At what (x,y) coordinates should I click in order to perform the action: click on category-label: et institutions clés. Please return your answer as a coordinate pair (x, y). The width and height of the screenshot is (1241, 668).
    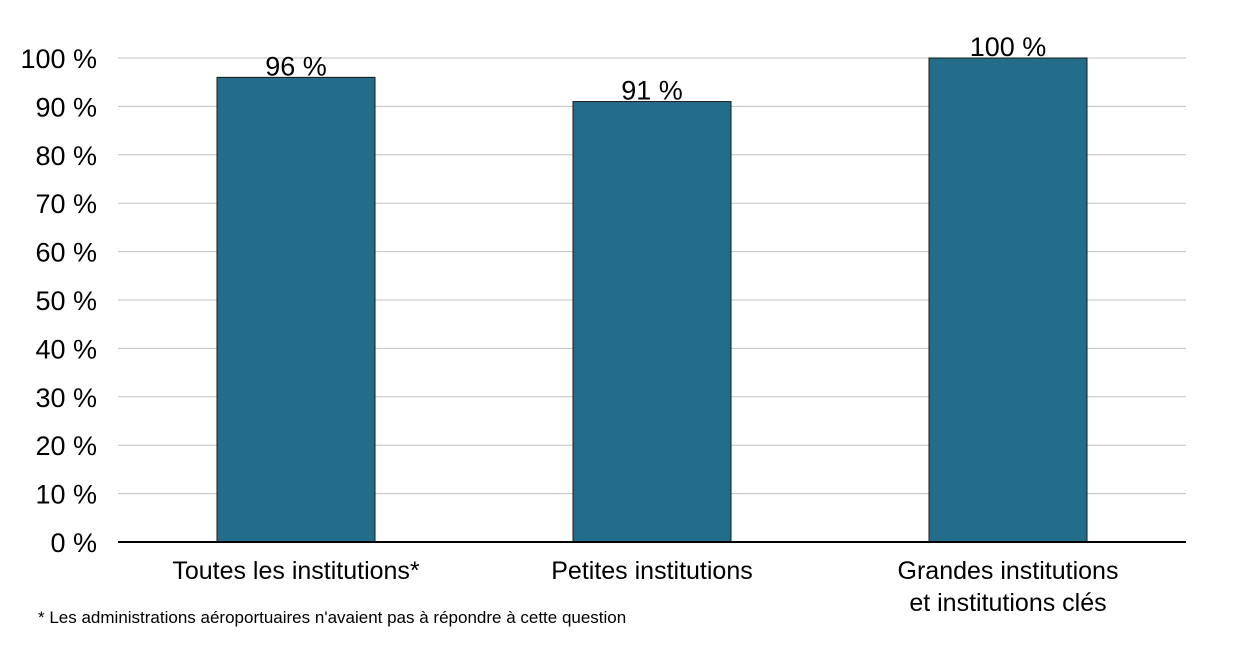
    Looking at the image, I should click on (1007, 603).